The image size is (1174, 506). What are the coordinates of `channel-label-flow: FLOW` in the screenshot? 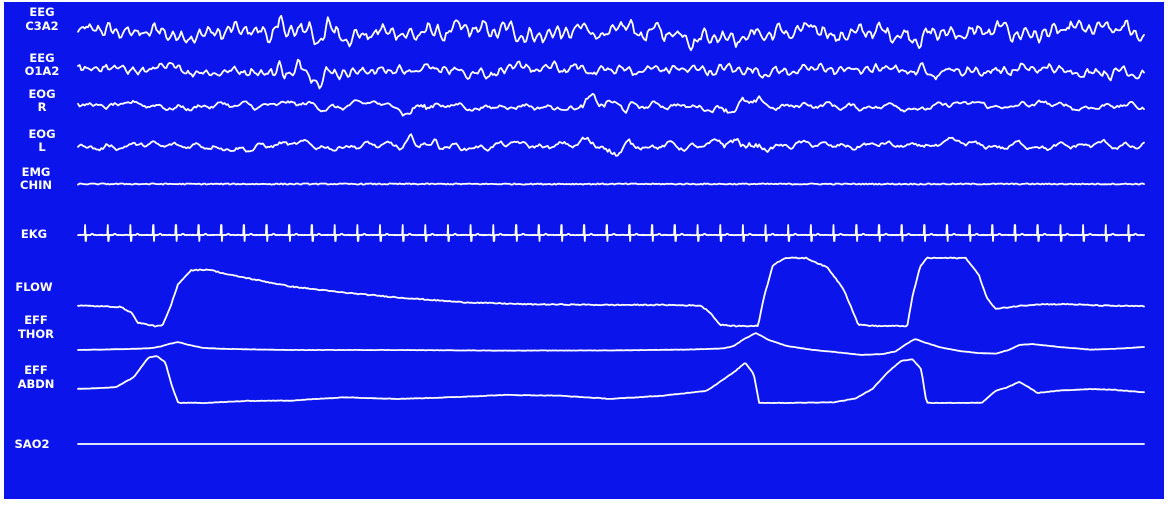 It's located at (34, 287).